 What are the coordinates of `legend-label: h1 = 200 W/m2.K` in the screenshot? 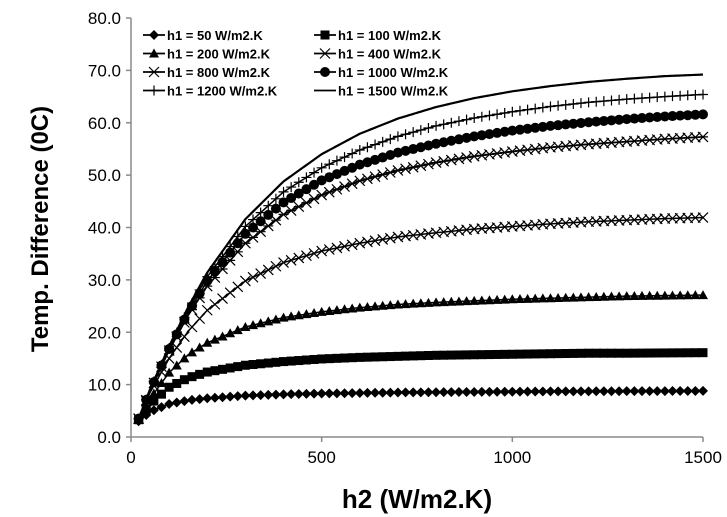 It's located at (219, 54).